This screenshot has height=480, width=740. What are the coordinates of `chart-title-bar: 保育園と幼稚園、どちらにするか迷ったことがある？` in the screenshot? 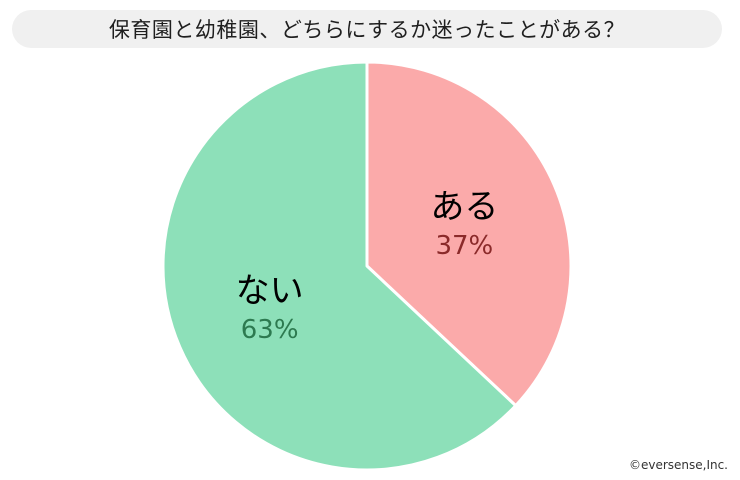 It's located at (367, 29).